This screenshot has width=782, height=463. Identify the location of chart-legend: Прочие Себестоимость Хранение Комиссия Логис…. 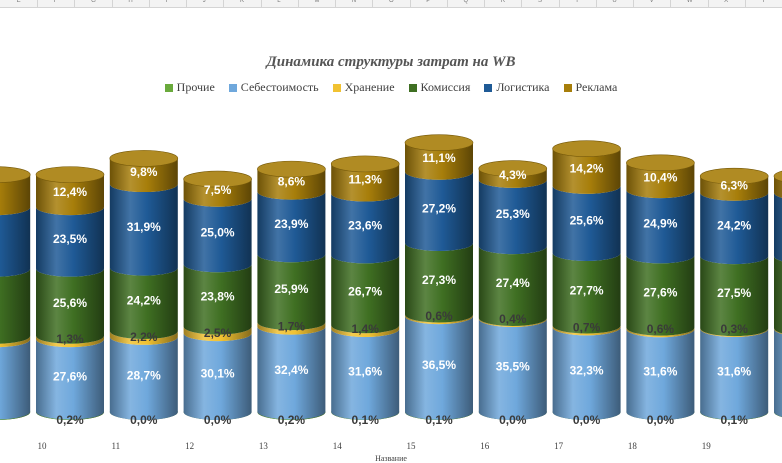
(391, 87).